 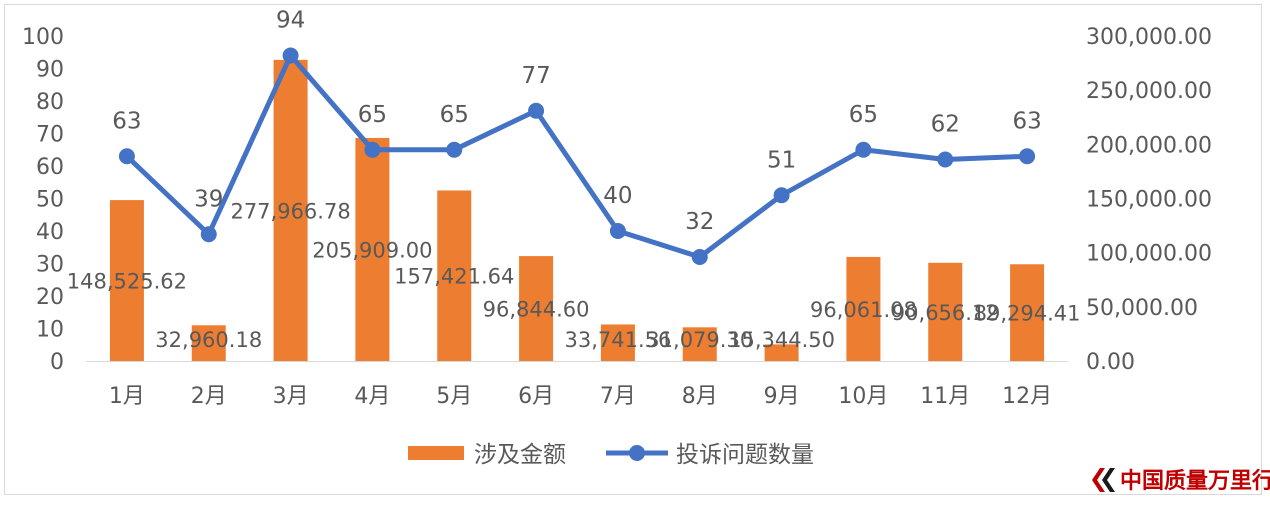 What do you see at coordinates (520, 455) in the screenshot?
I see `legend-label: 涉及金额` at bounding box center [520, 455].